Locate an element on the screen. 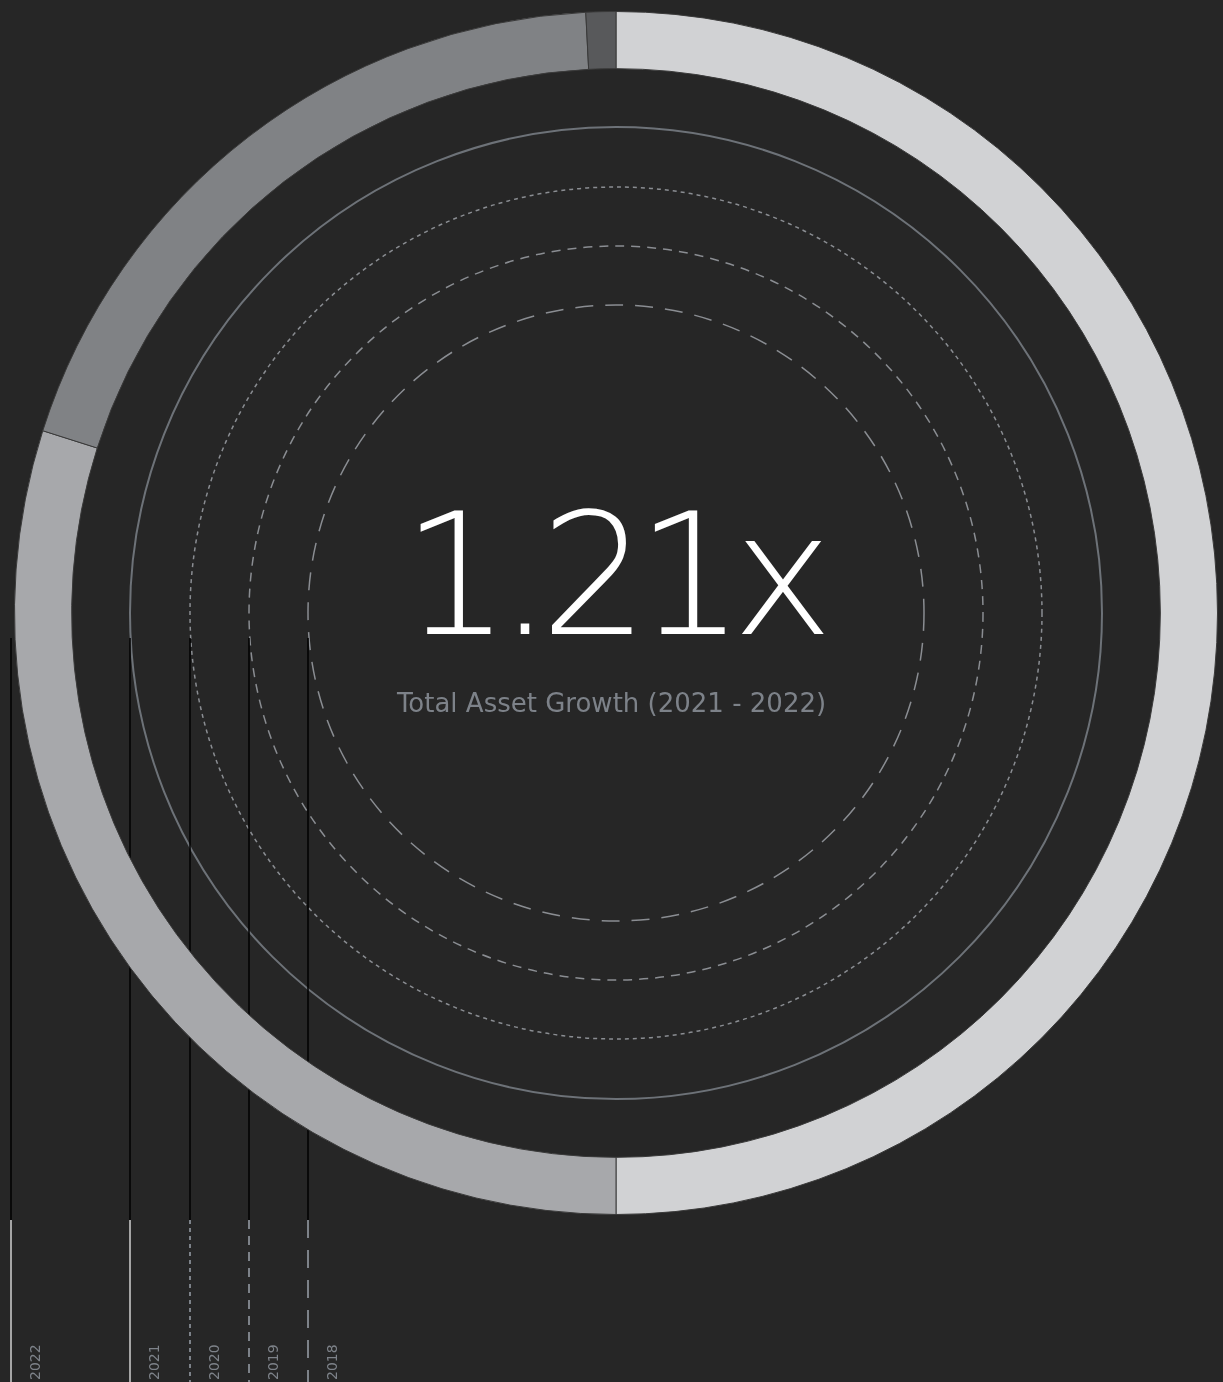 Image resolution: width=1223 pixels, height=1382 pixels. text: 2021 is located at coordinates (154, 1362).